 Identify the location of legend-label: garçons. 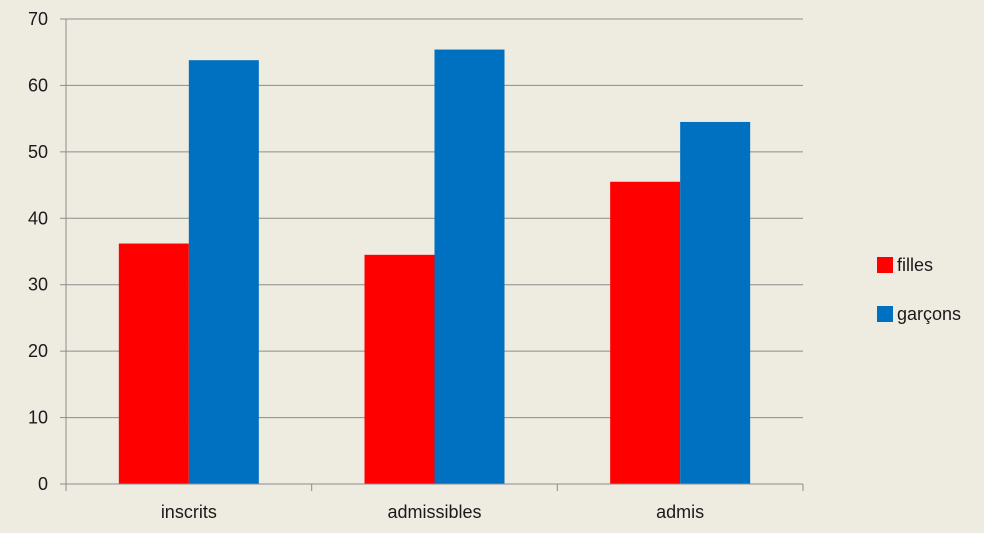
(929, 314).